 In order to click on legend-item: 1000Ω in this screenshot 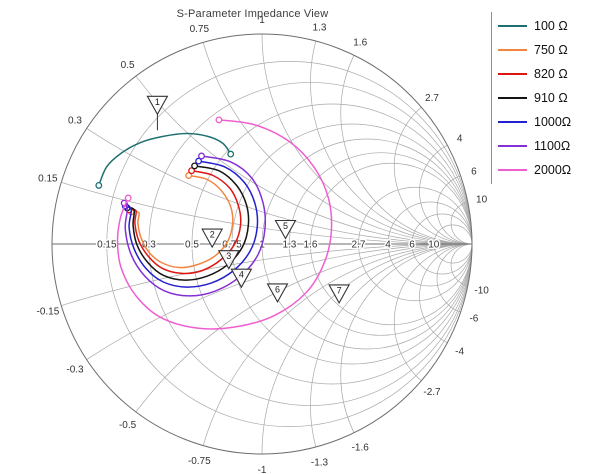, I will do `click(534, 122)`.